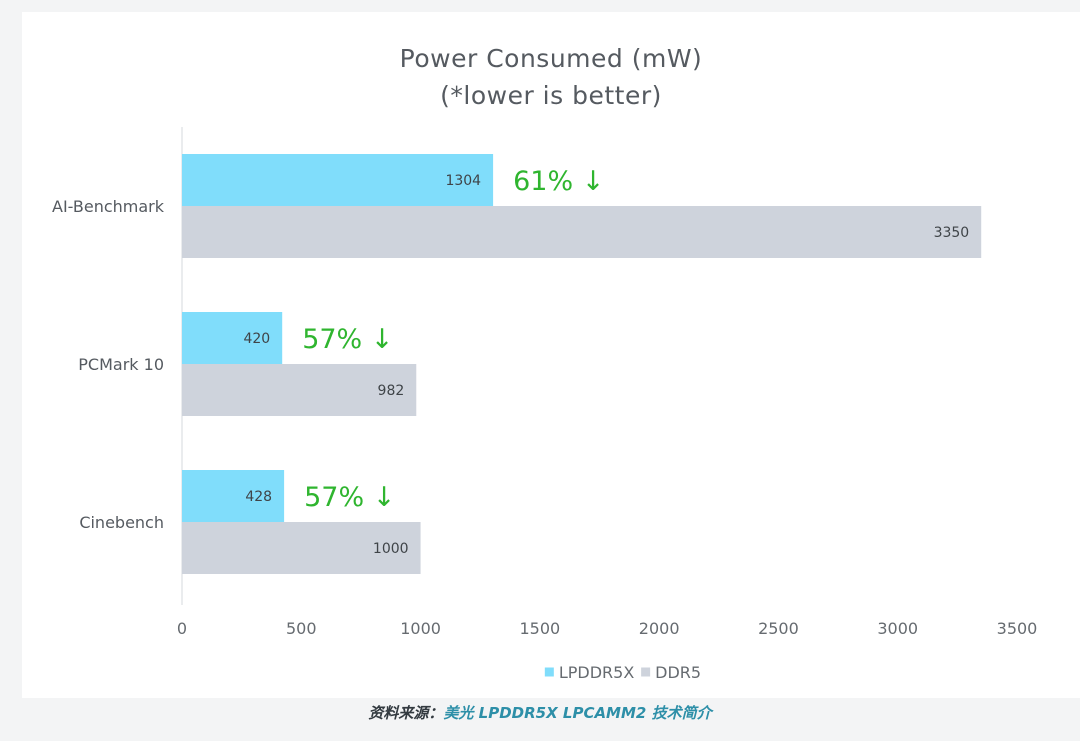 The width and height of the screenshot is (1080, 741). Describe the element at coordinates (558, 181) in the screenshot. I see `reduction-annotation: 61% ↓` at that location.